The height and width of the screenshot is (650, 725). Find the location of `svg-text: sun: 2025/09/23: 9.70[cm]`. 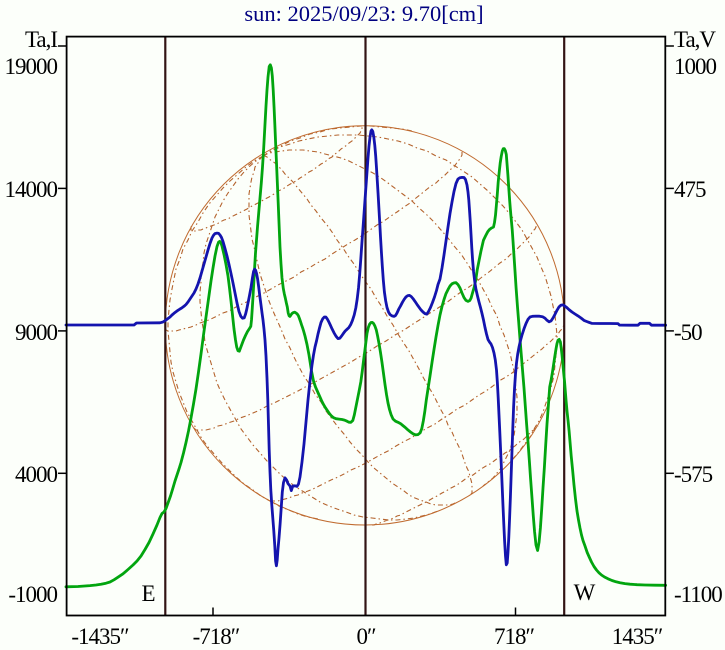

svg-text: sun: 2025/09/23: 9.70[cm] is located at coordinates (363, 13).